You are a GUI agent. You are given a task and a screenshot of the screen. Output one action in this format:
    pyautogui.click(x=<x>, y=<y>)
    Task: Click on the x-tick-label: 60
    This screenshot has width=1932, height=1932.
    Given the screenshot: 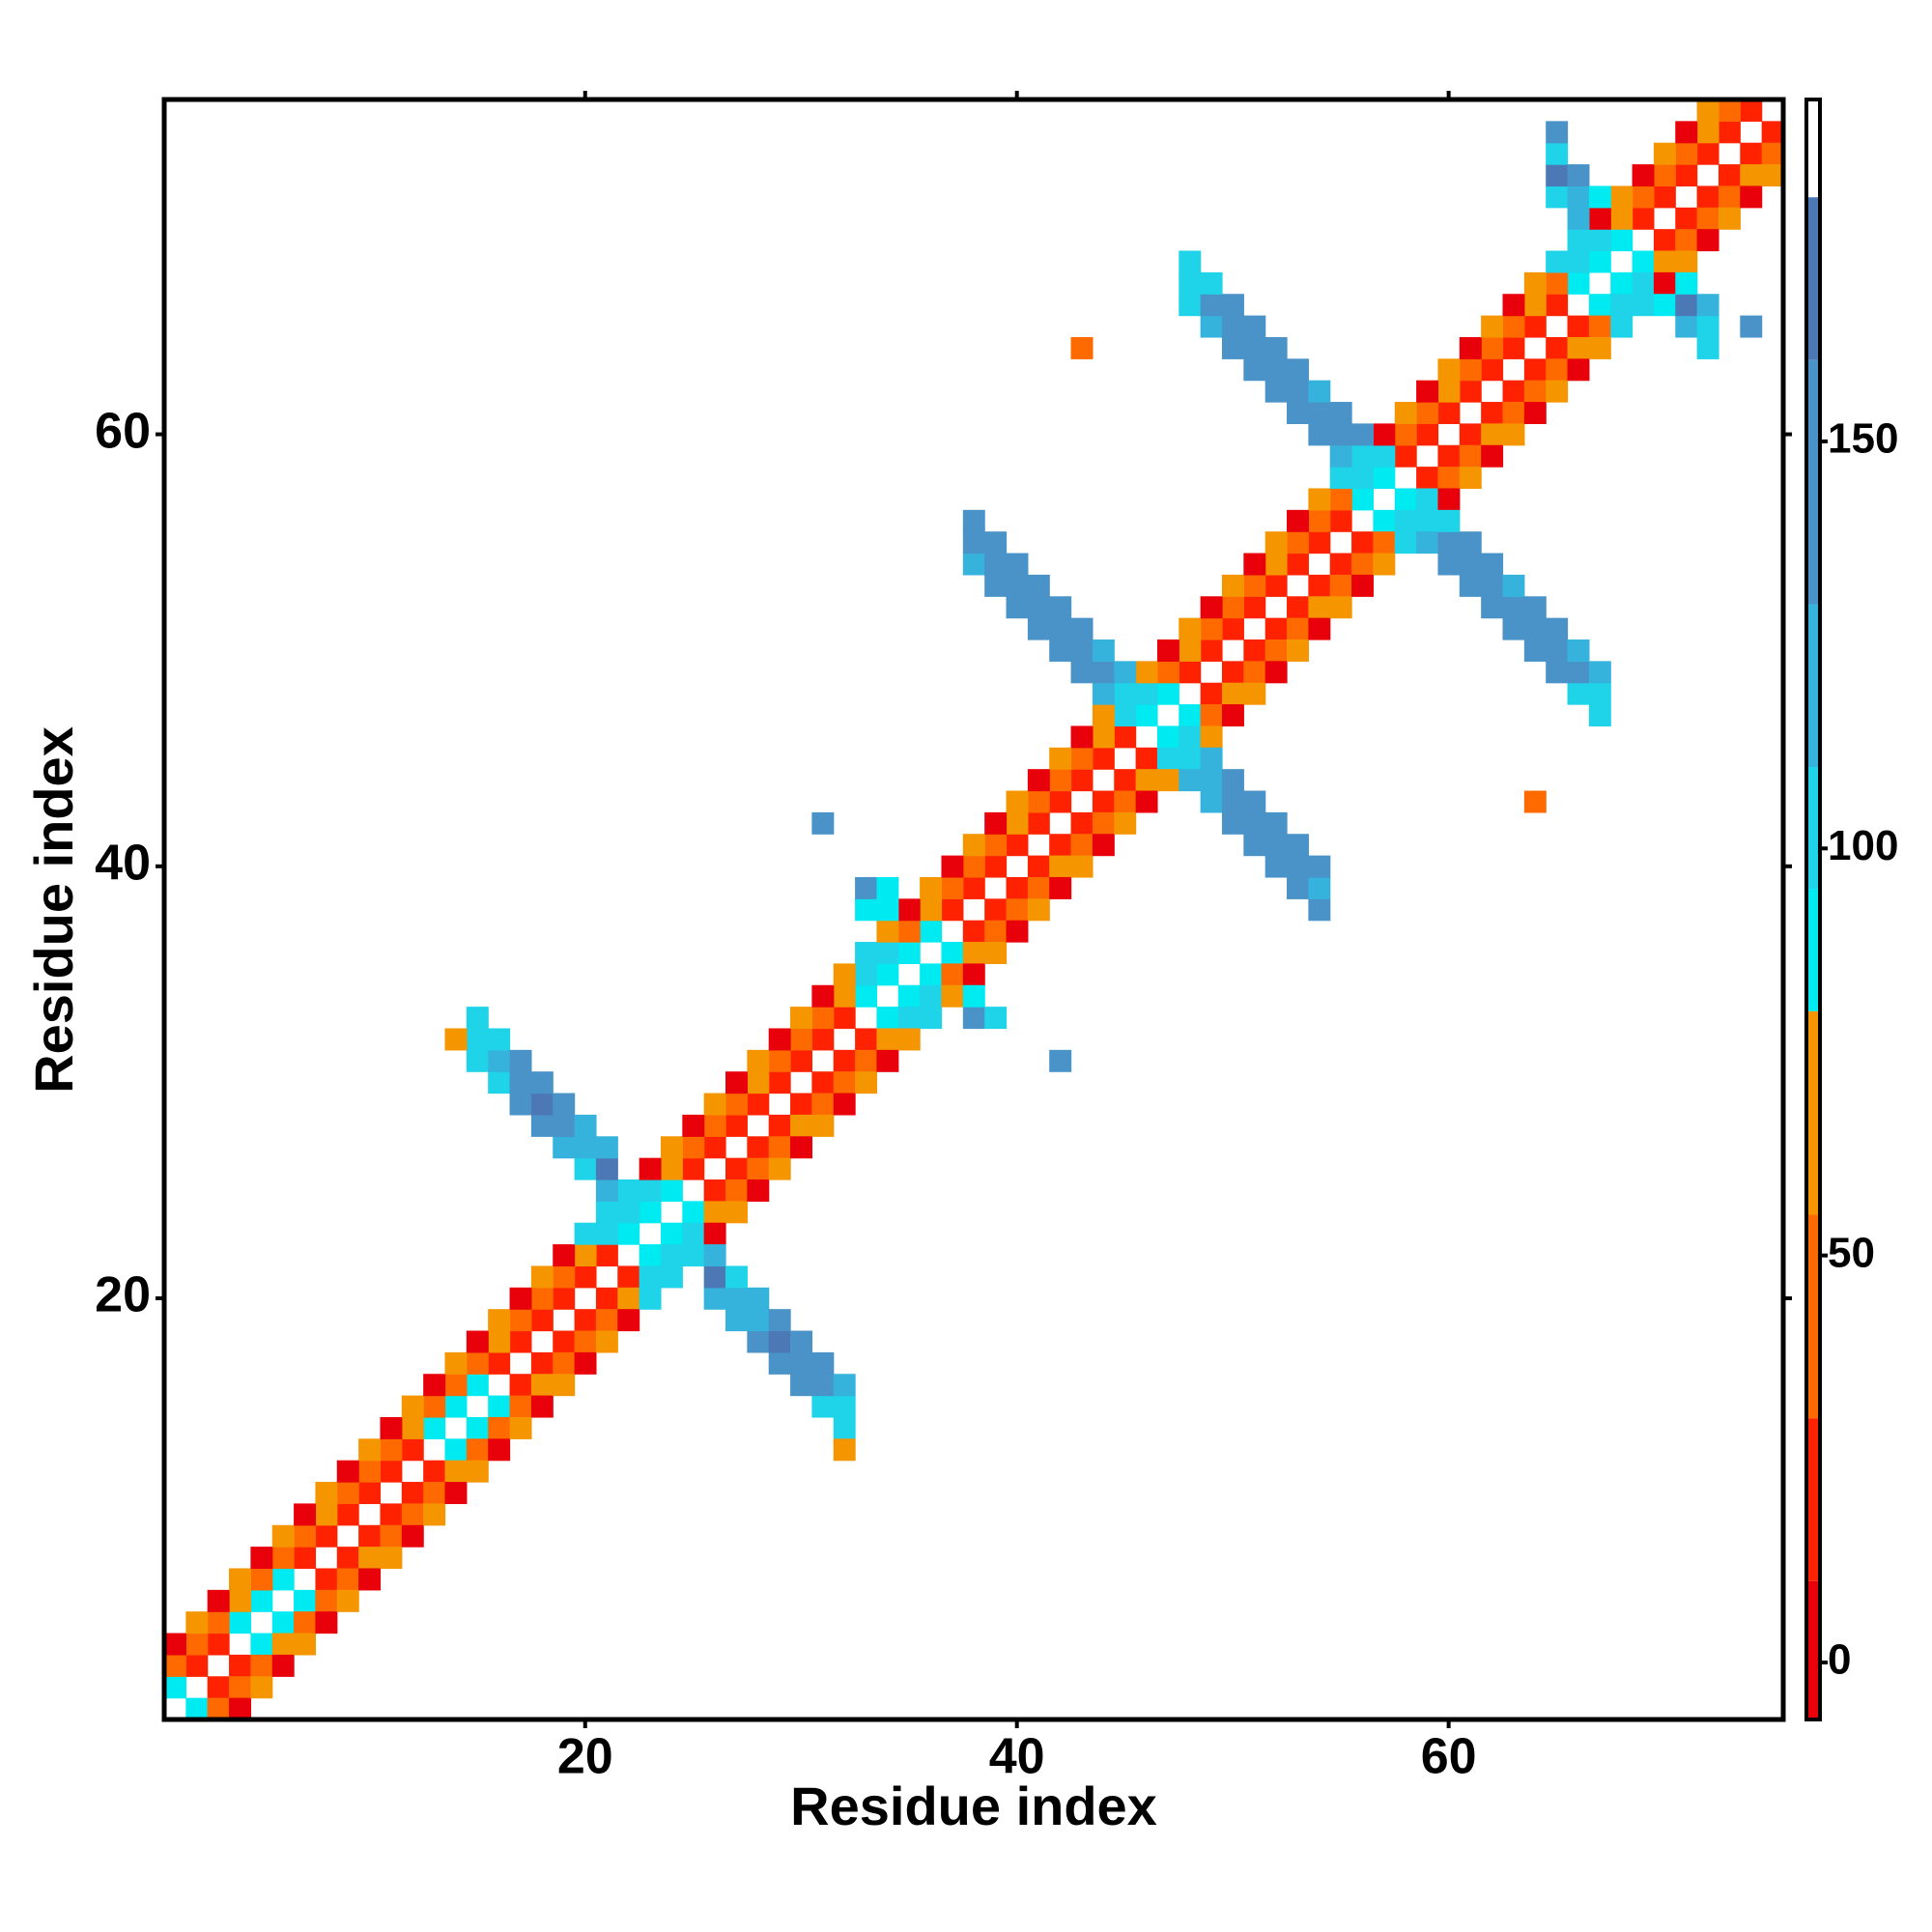 What is the action you would take?
    pyautogui.click(x=1449, y=1757)
    